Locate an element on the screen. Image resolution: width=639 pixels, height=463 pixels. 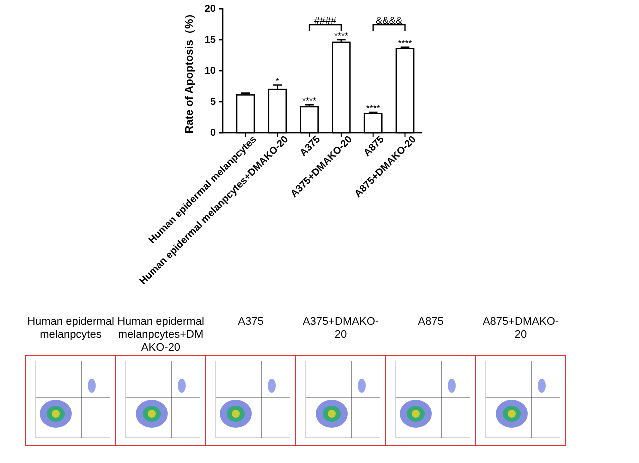
annotation: * is located at coordinates (278, 81).